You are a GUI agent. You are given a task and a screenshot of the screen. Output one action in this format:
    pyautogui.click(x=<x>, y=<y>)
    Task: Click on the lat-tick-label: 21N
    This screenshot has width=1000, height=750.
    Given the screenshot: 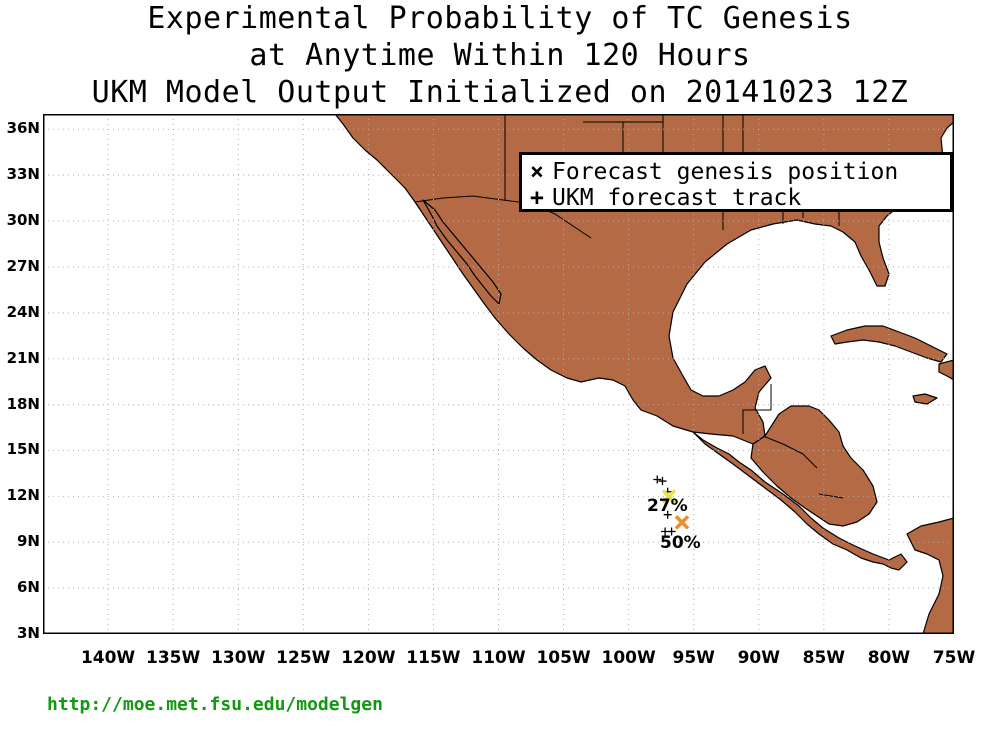 What is the action you would take?
    pyautogui.click(x=23, y=357)
    